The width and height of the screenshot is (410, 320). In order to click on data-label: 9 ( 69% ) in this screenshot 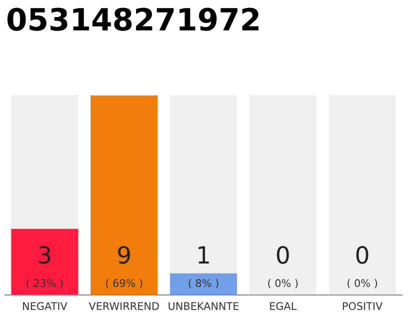, I will do `click(124, 267)`.